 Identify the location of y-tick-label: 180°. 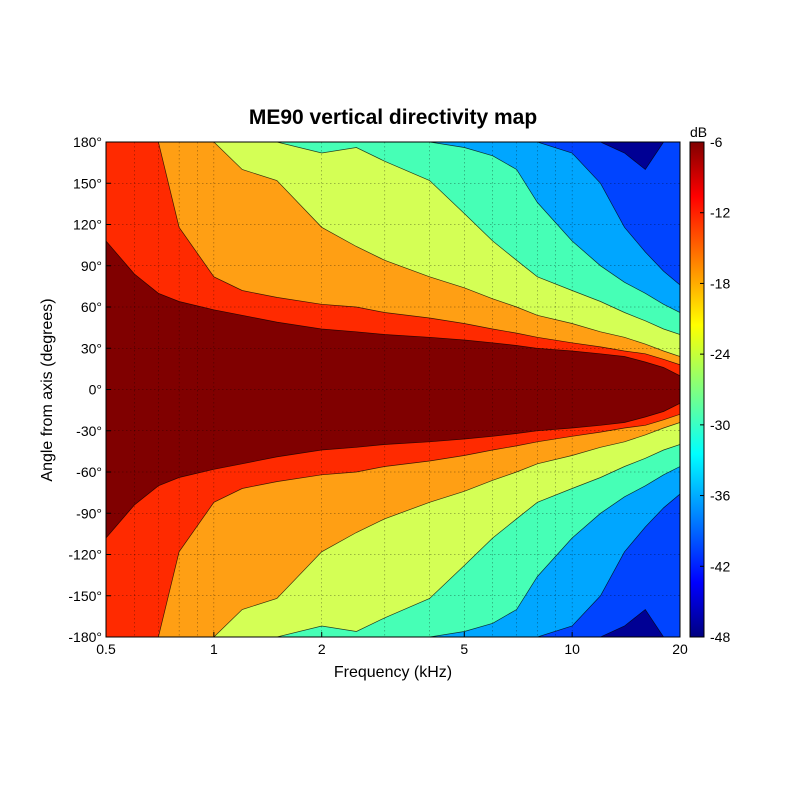
(87, 142).